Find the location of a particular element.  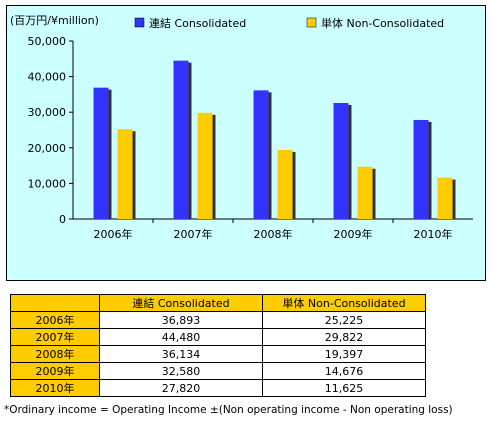

legend-label: 連結 Consolidated is located at coordinates (197, 23).